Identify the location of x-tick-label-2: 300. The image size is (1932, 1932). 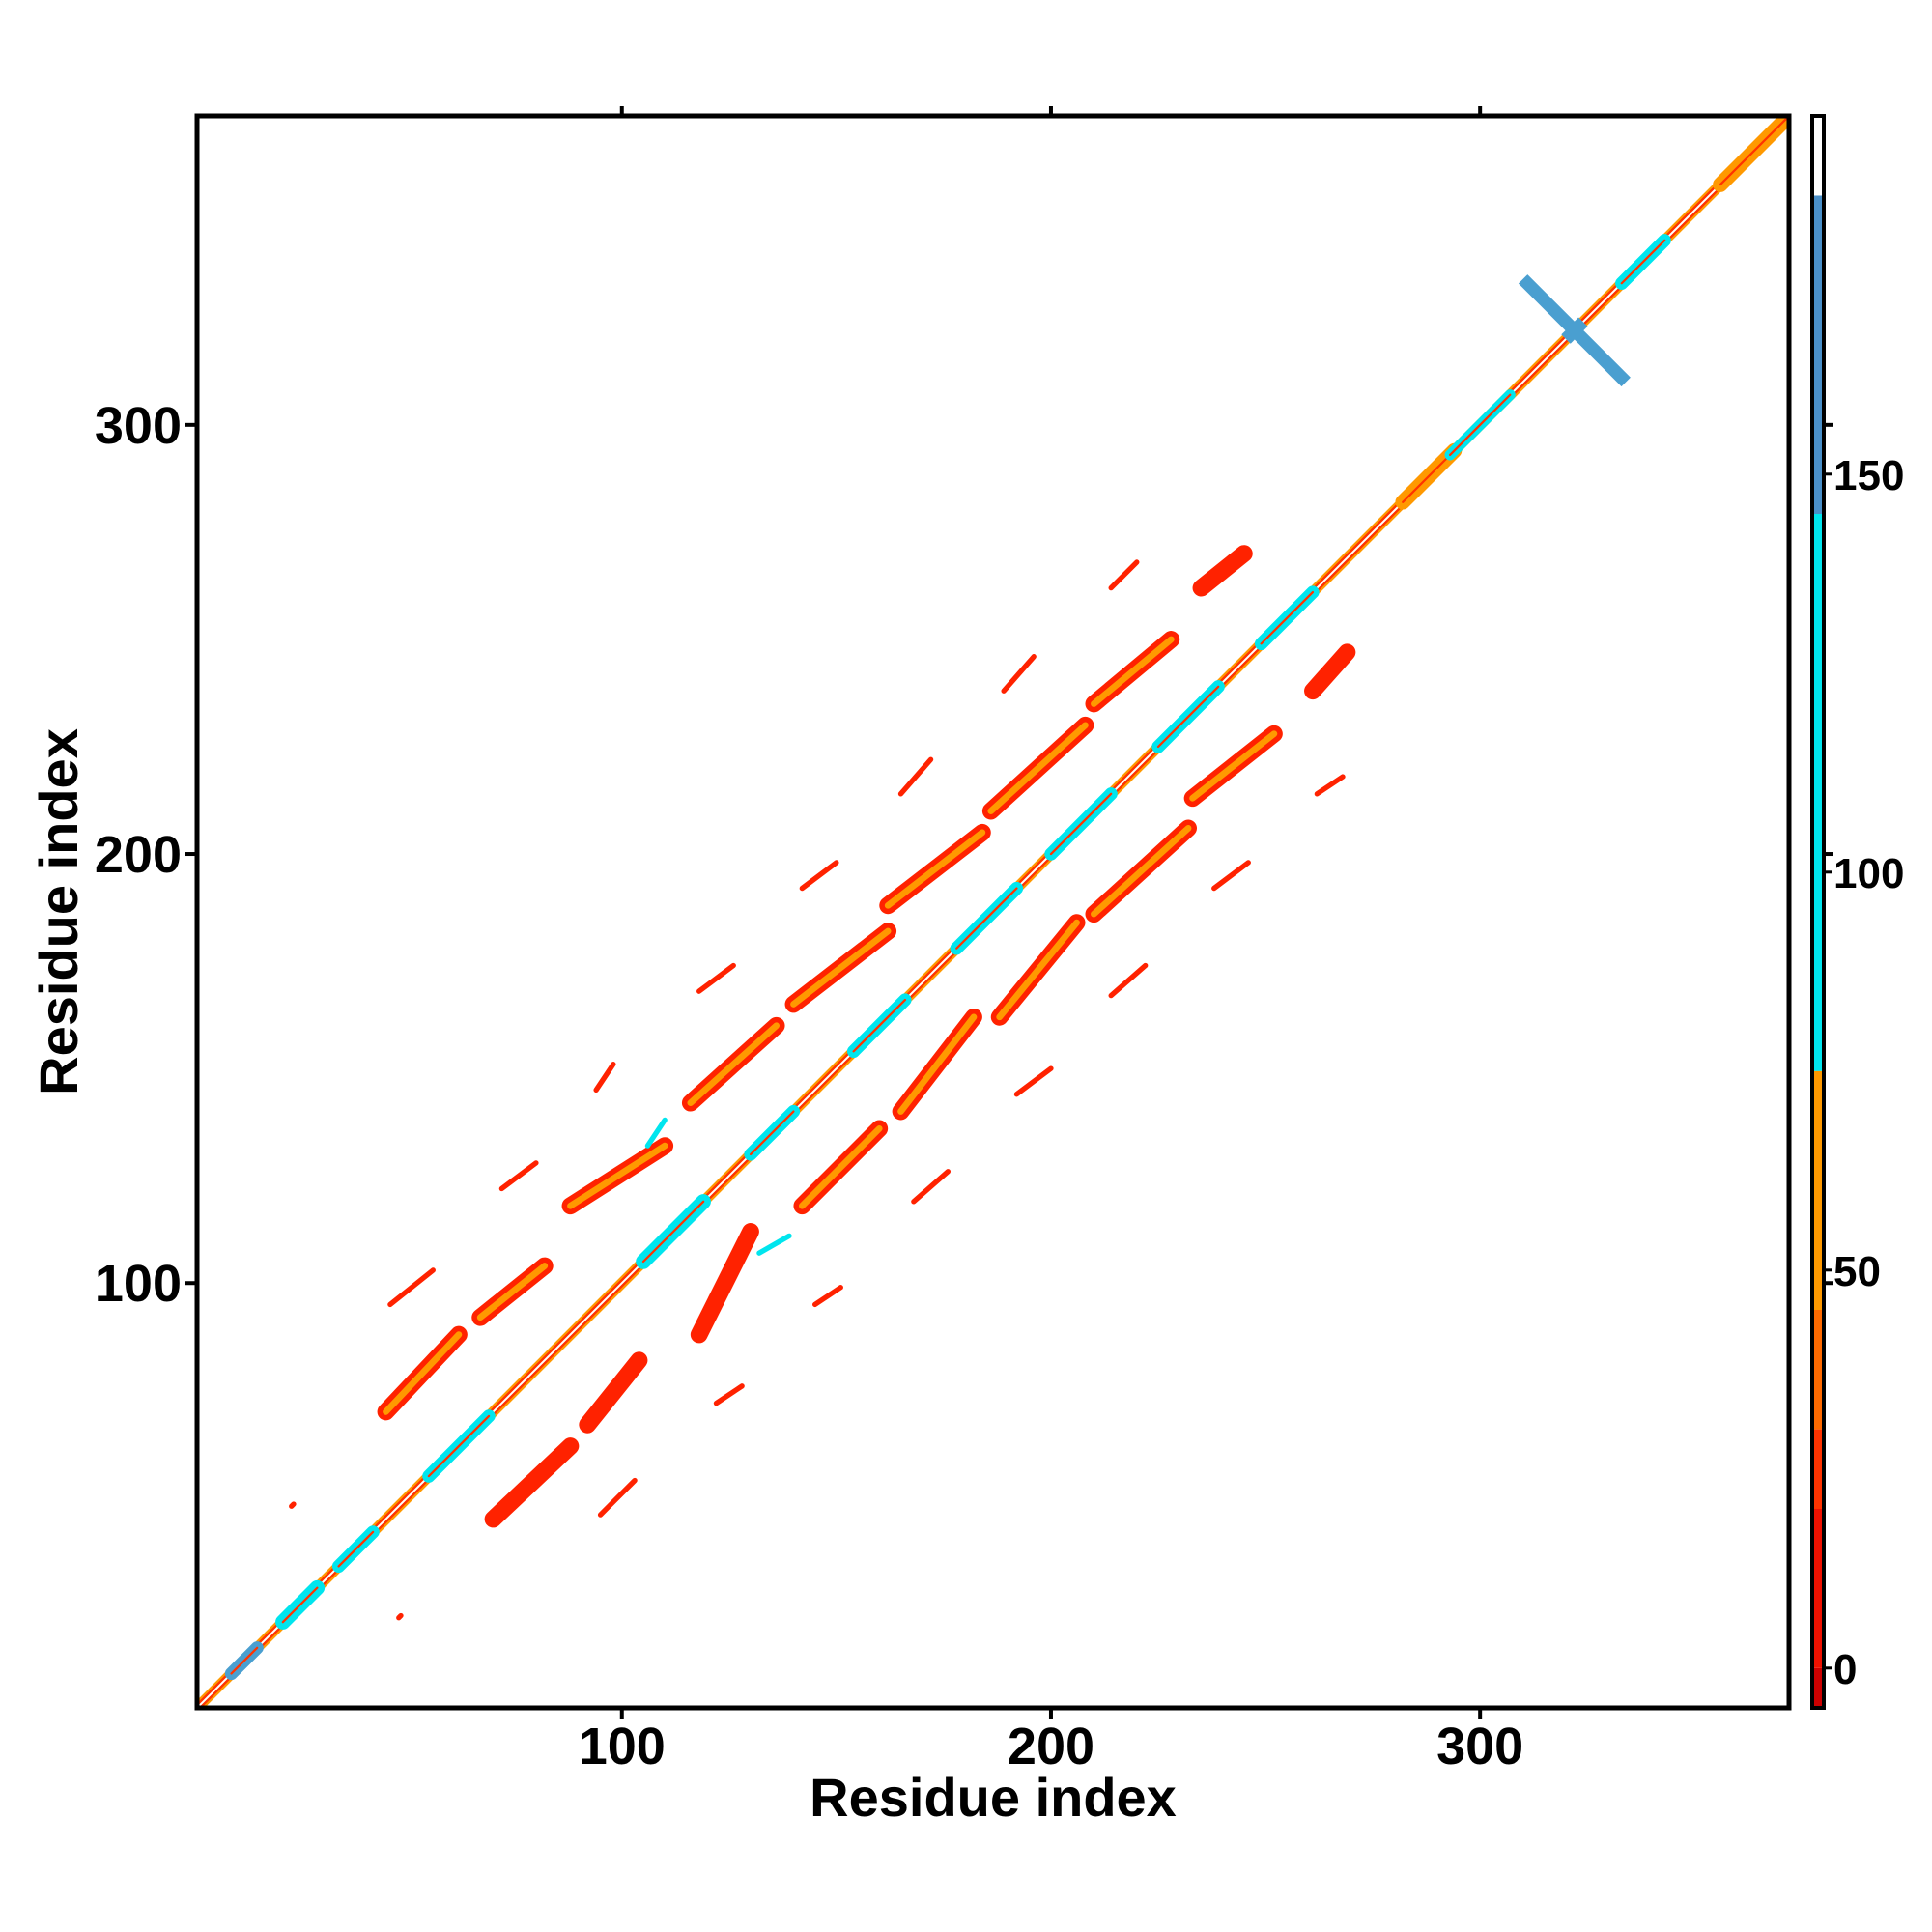
(1479, 1747).